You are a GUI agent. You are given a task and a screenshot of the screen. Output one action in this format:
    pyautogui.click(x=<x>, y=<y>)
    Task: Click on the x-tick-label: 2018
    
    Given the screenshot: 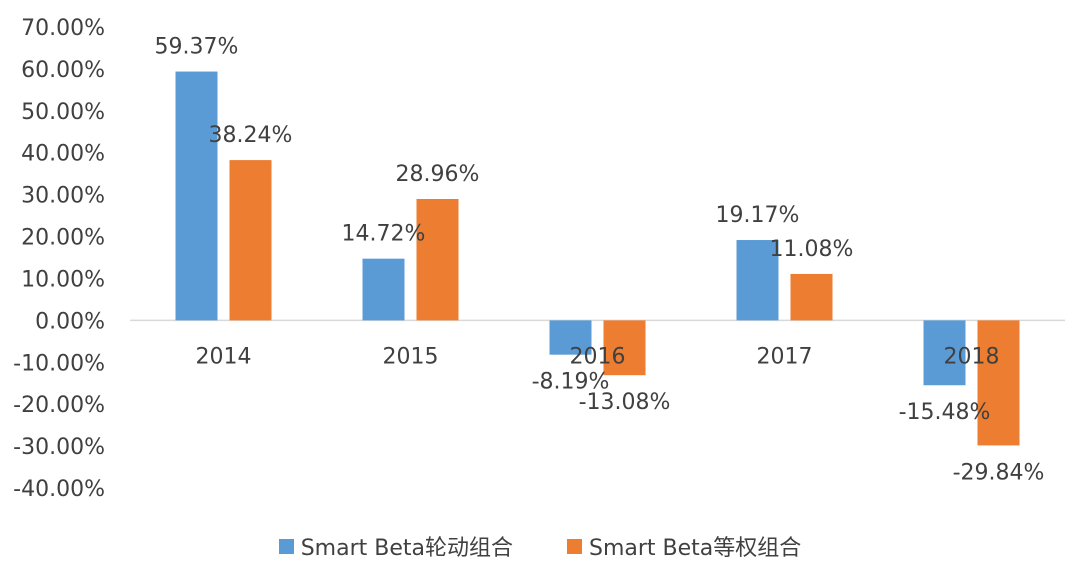 What is the action you would take?
    pyautogui.click(x=972, y=356)
    